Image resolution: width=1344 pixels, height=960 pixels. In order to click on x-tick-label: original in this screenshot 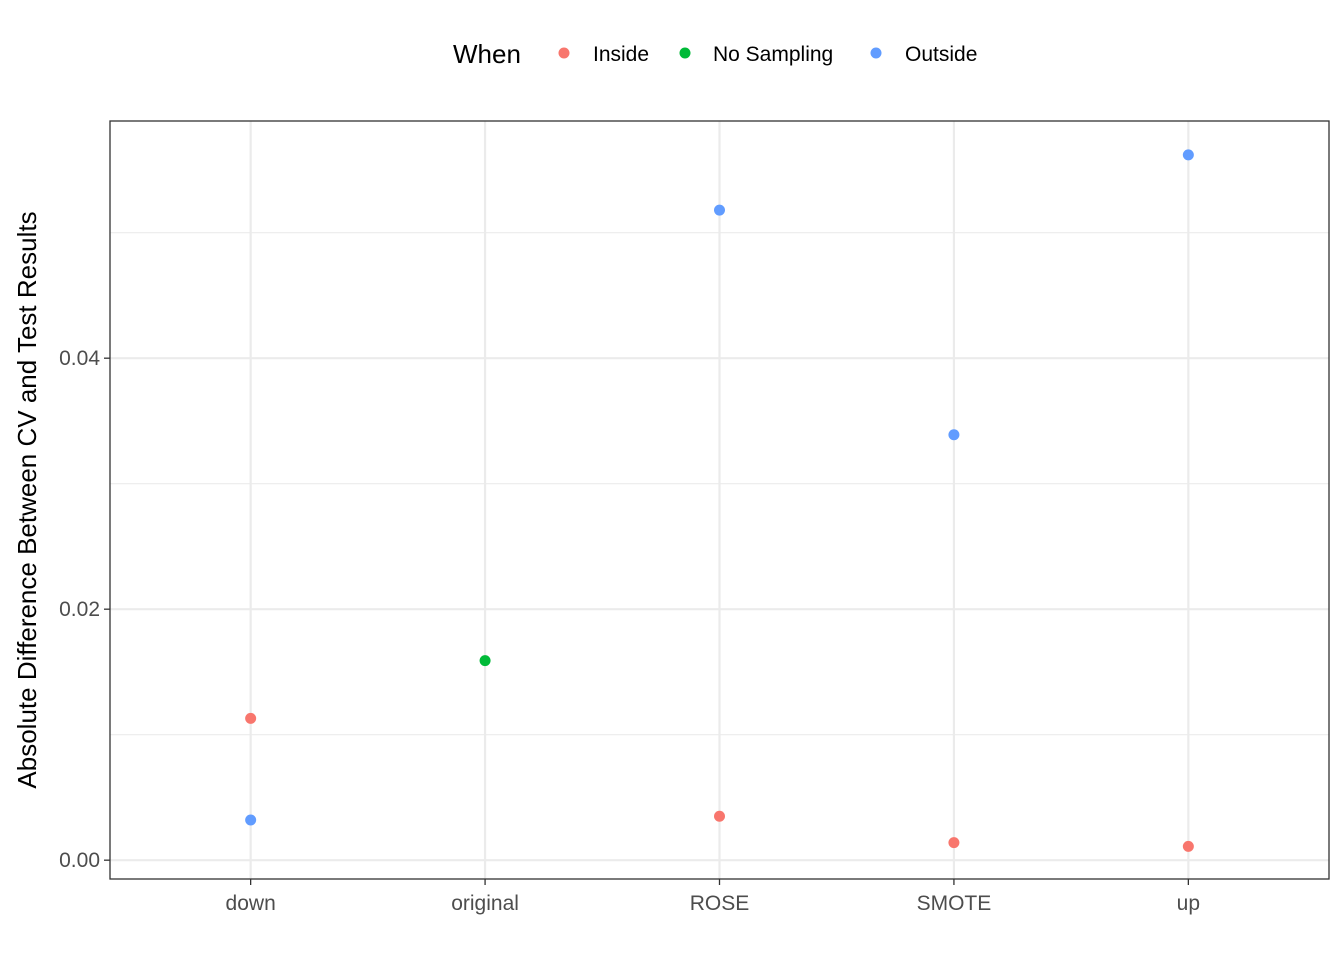, I will do `click(485, 903)`.